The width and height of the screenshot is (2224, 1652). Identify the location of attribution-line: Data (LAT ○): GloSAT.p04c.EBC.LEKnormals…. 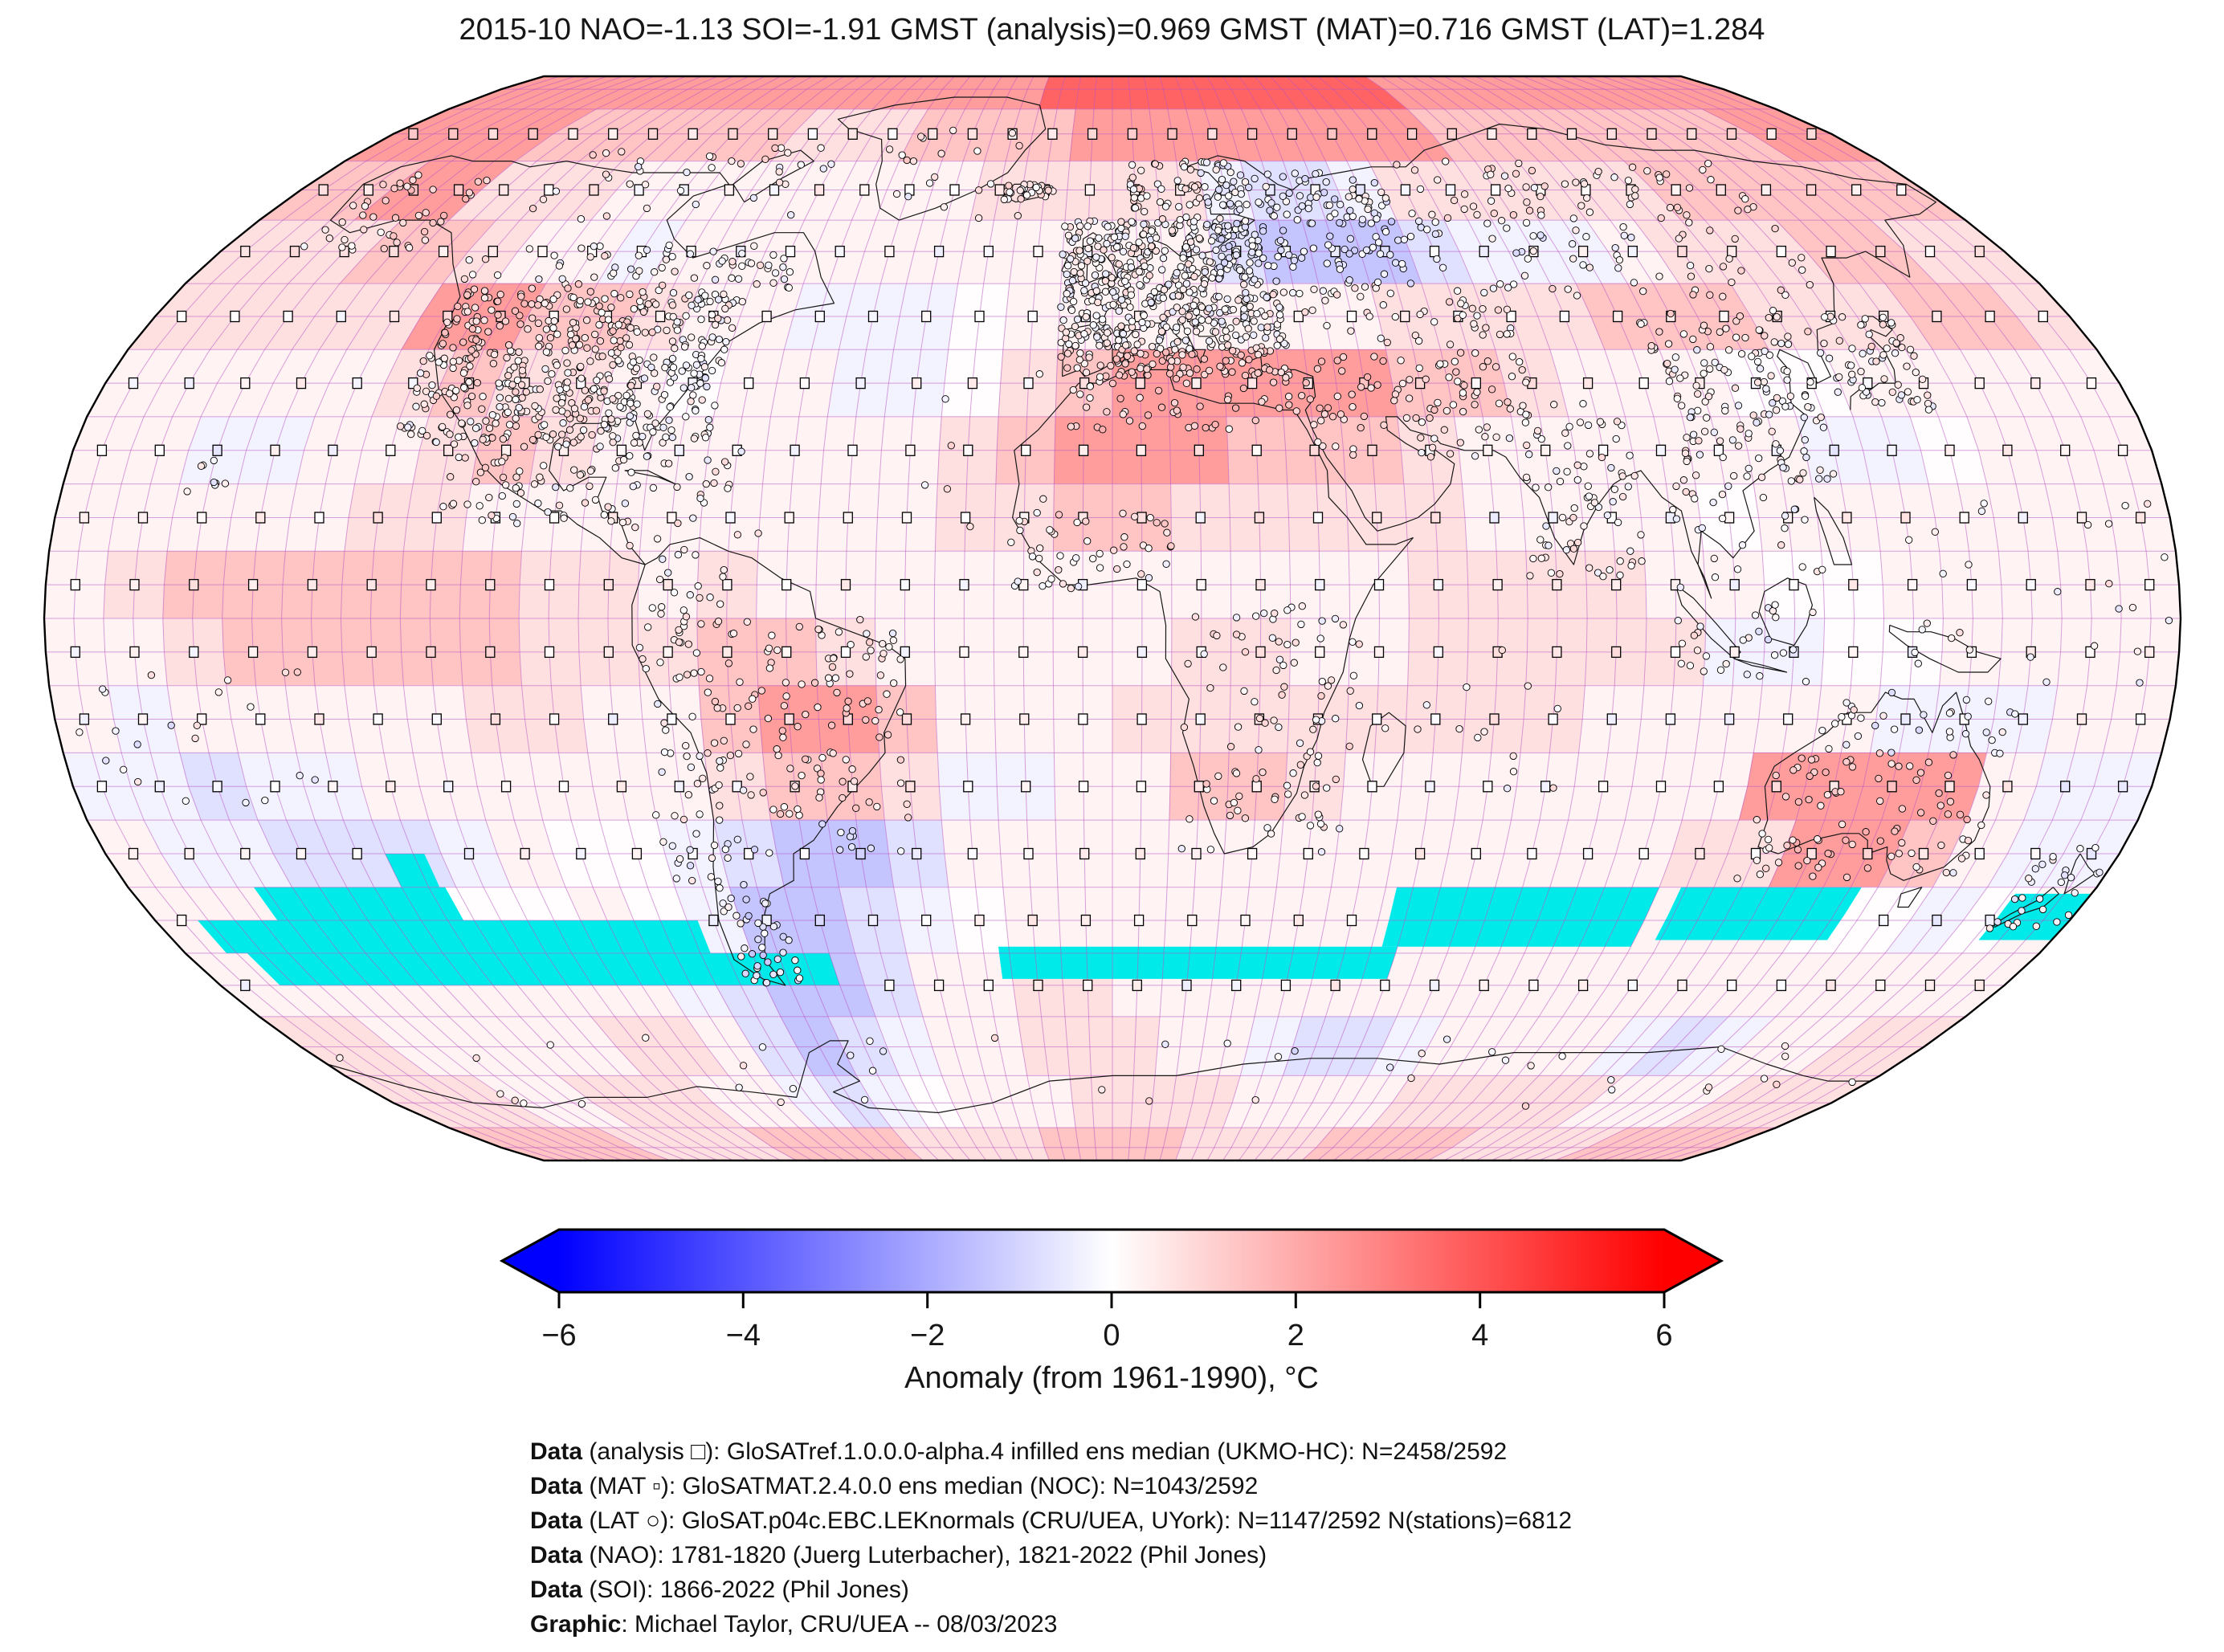
(1051, 1520).